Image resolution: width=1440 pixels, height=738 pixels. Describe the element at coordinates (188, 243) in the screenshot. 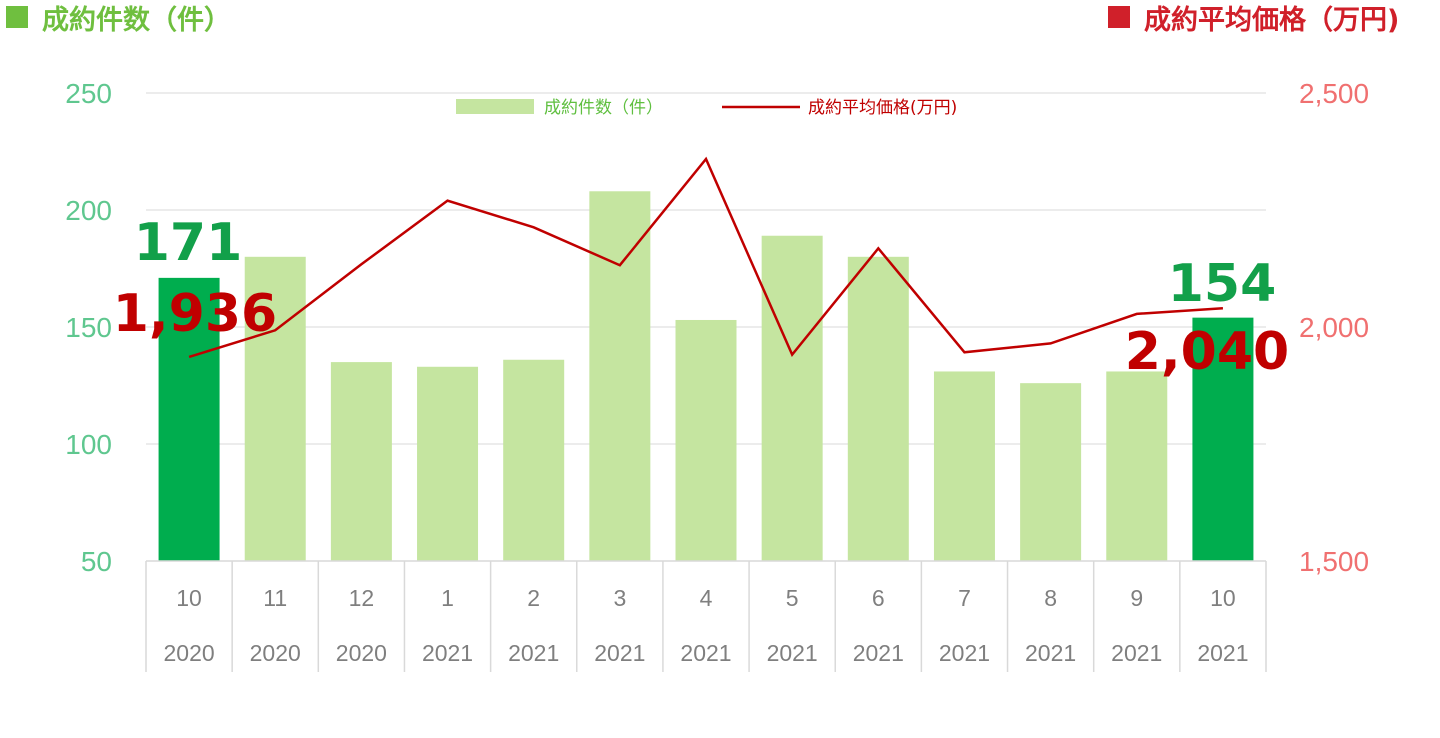

I see `callout-start-count: 171` at that location.